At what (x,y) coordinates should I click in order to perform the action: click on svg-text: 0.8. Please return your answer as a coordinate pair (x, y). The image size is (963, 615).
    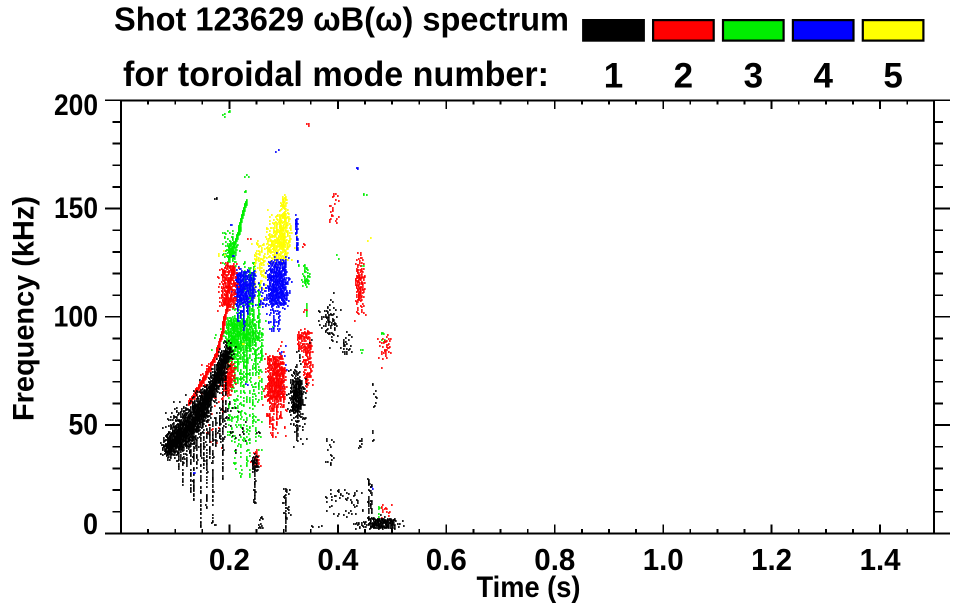
    Looking at the image, I should click on (554, 559).